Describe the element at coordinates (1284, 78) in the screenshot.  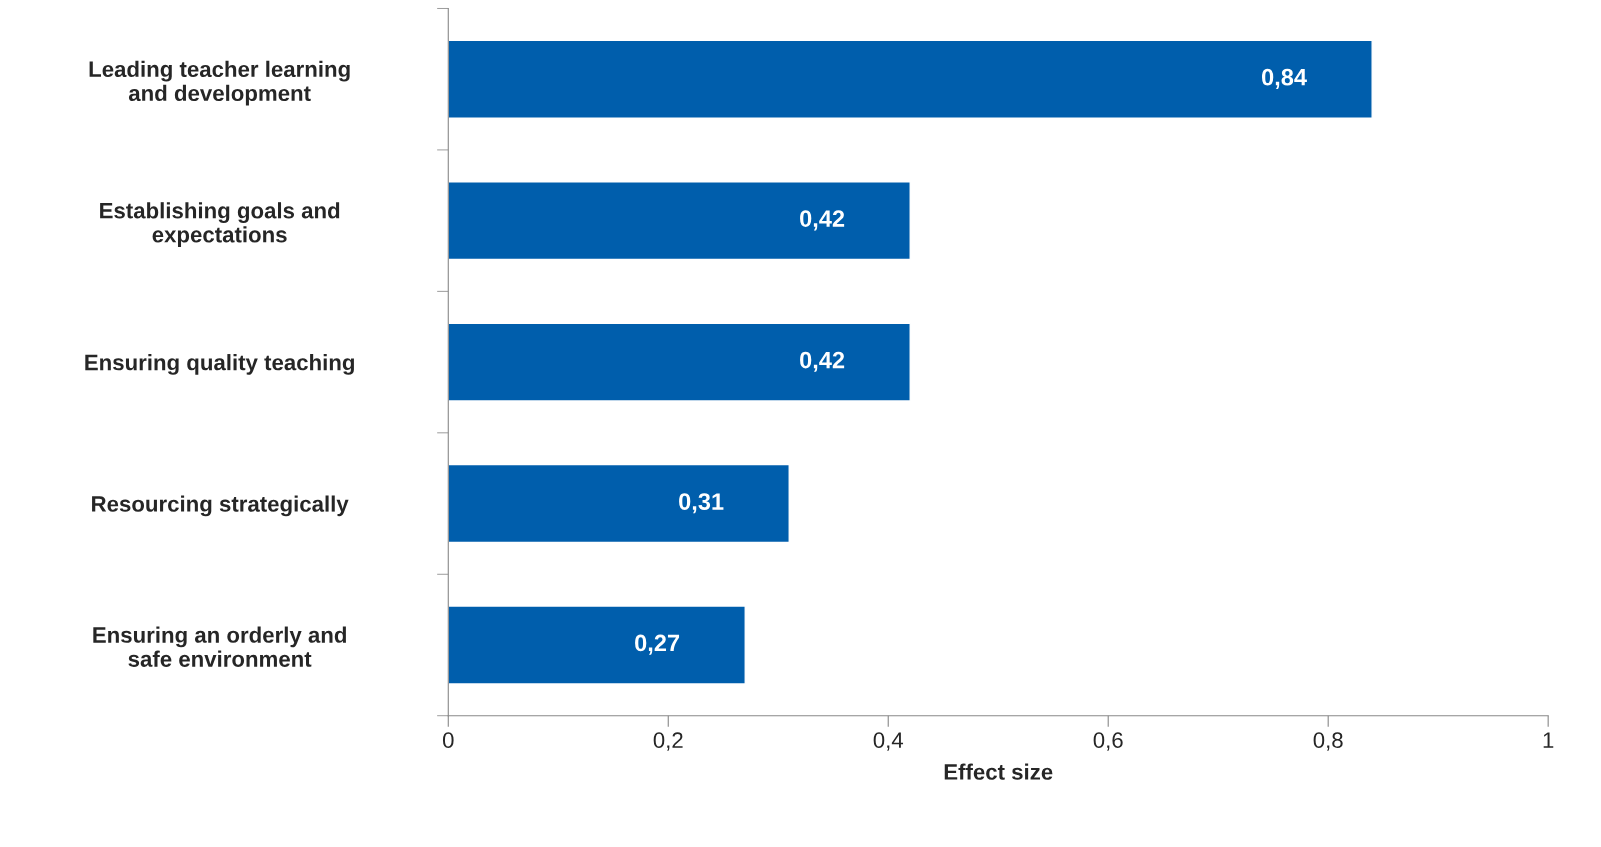
I see `data-label: 0,84` at that location.